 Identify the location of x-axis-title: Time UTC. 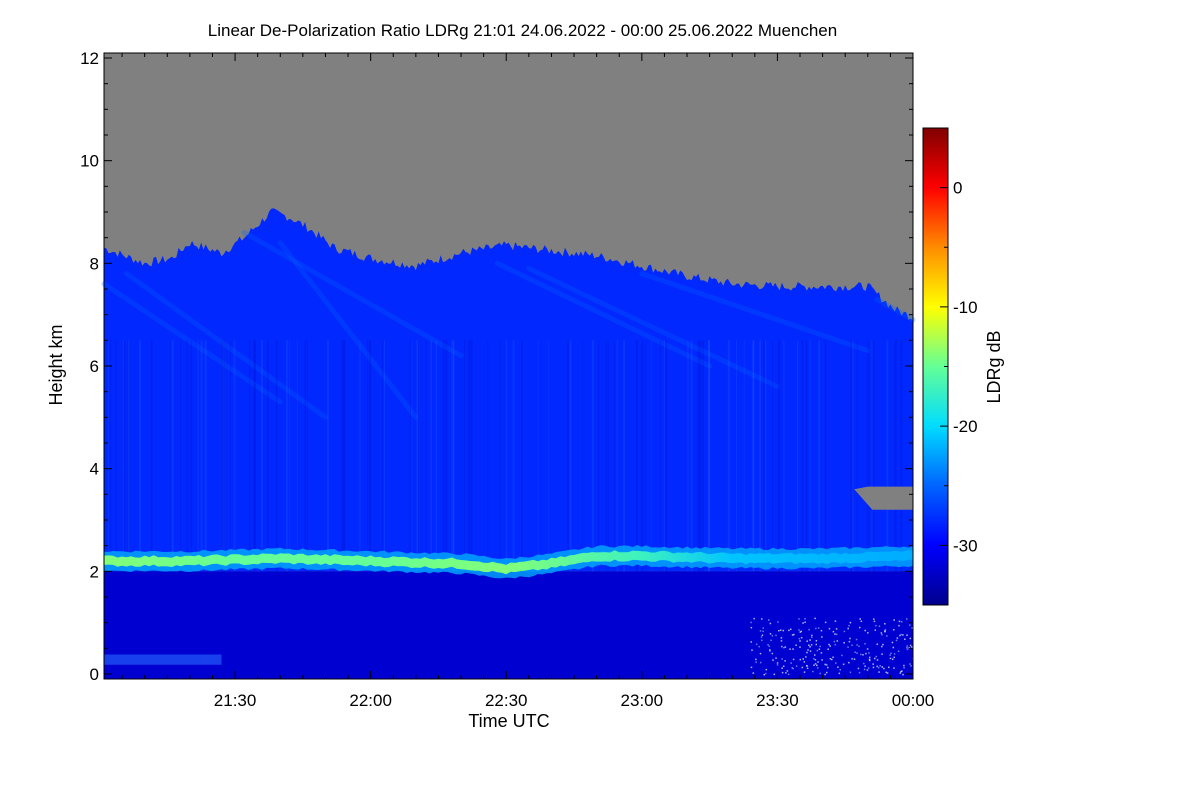
(508, 721).